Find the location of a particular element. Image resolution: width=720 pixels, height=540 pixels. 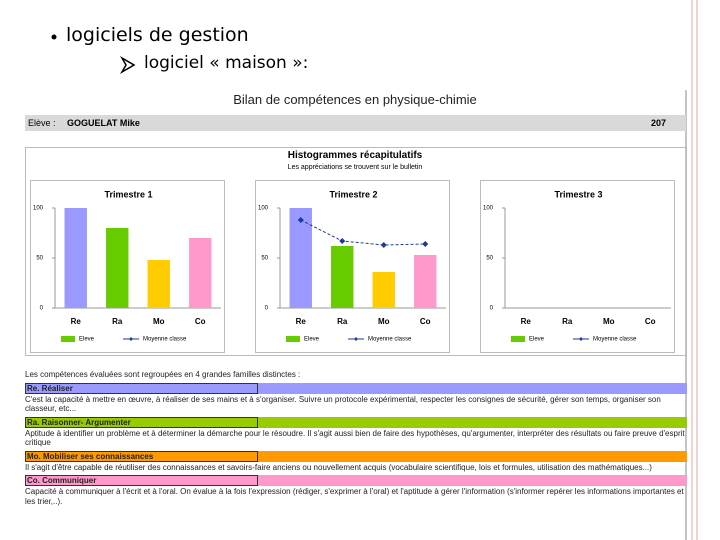

family-heading-label: Re. Réaliser is located at coordinates (141, 388).